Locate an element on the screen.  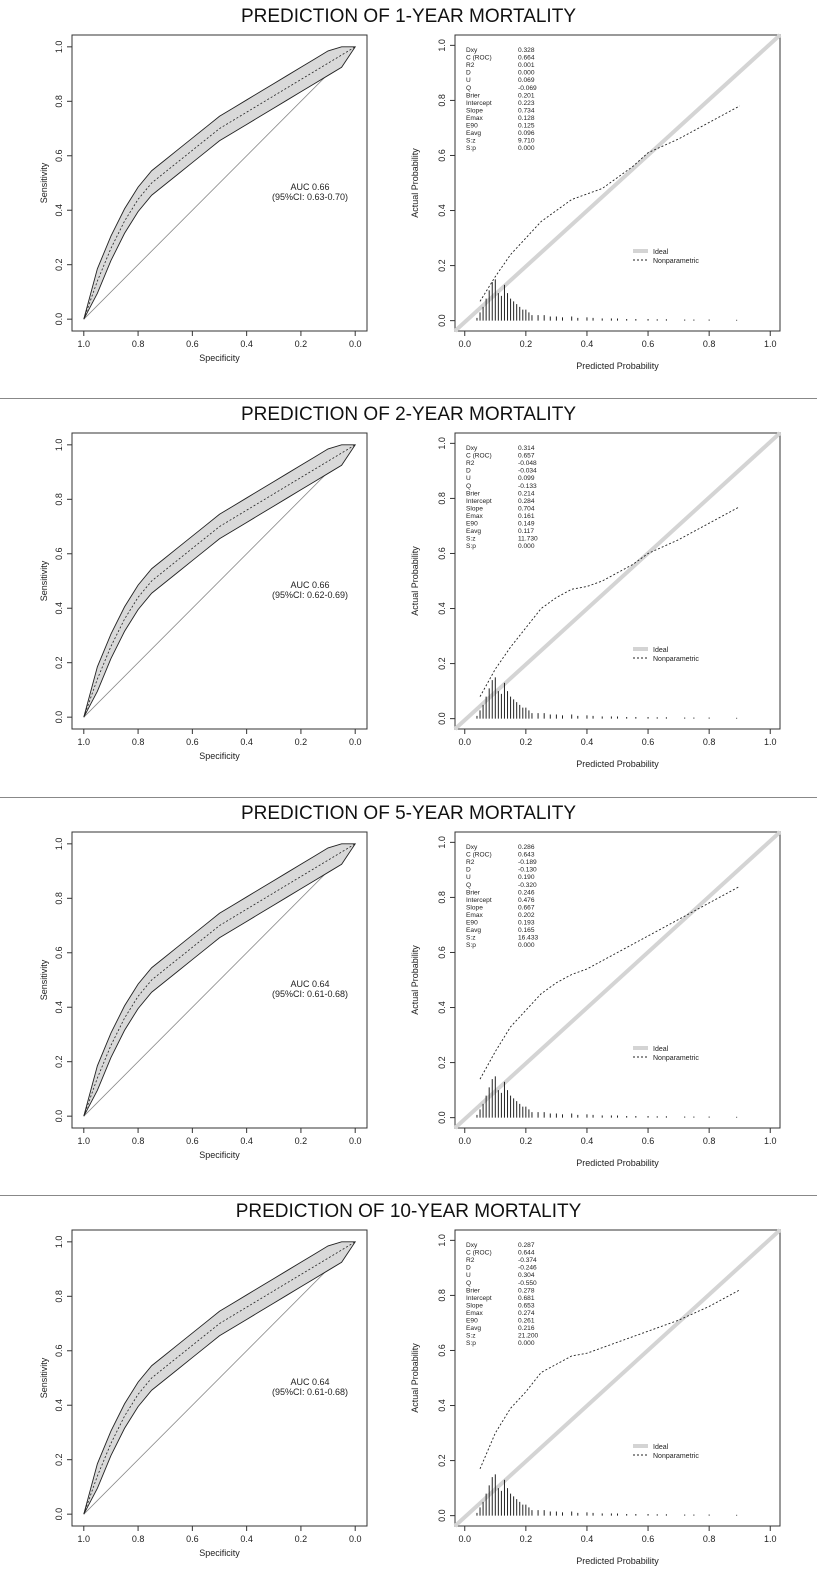
roc-y-tick-label: 0.6 is located at coordinates (59, 156).